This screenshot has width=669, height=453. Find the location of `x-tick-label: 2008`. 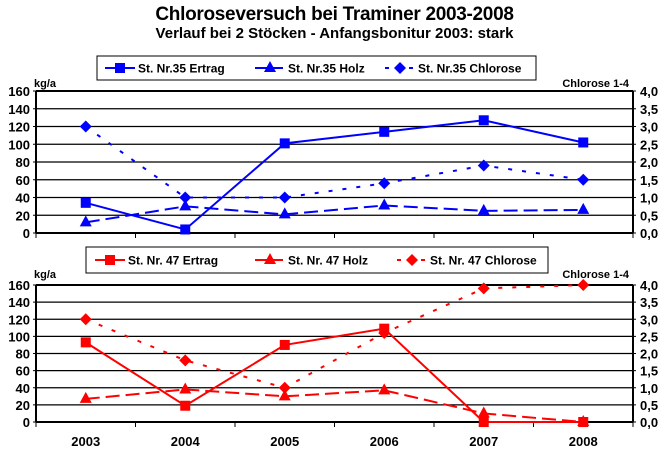

x-tick-label: 2008 is located at coordinates (583, 441).